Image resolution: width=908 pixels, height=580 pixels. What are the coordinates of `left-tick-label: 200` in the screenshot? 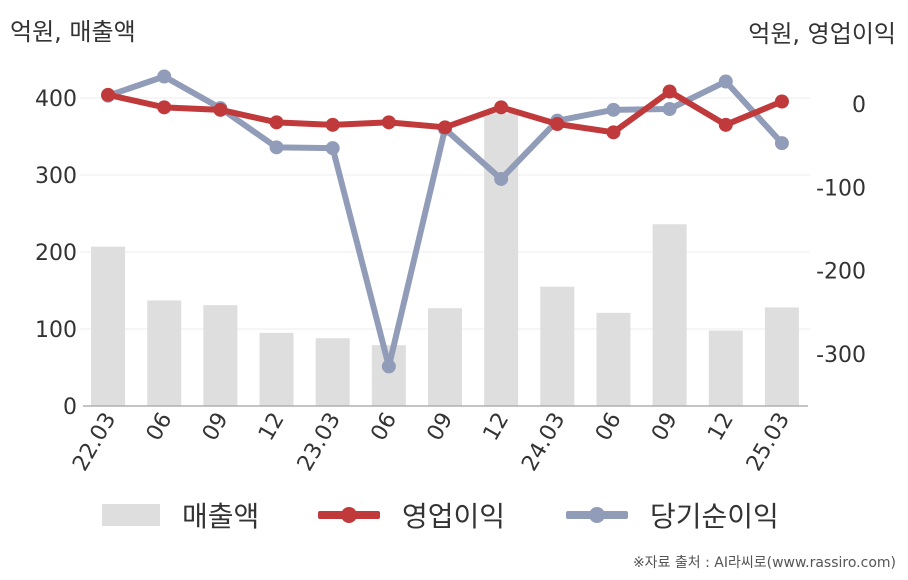 It's located at (56, 253).